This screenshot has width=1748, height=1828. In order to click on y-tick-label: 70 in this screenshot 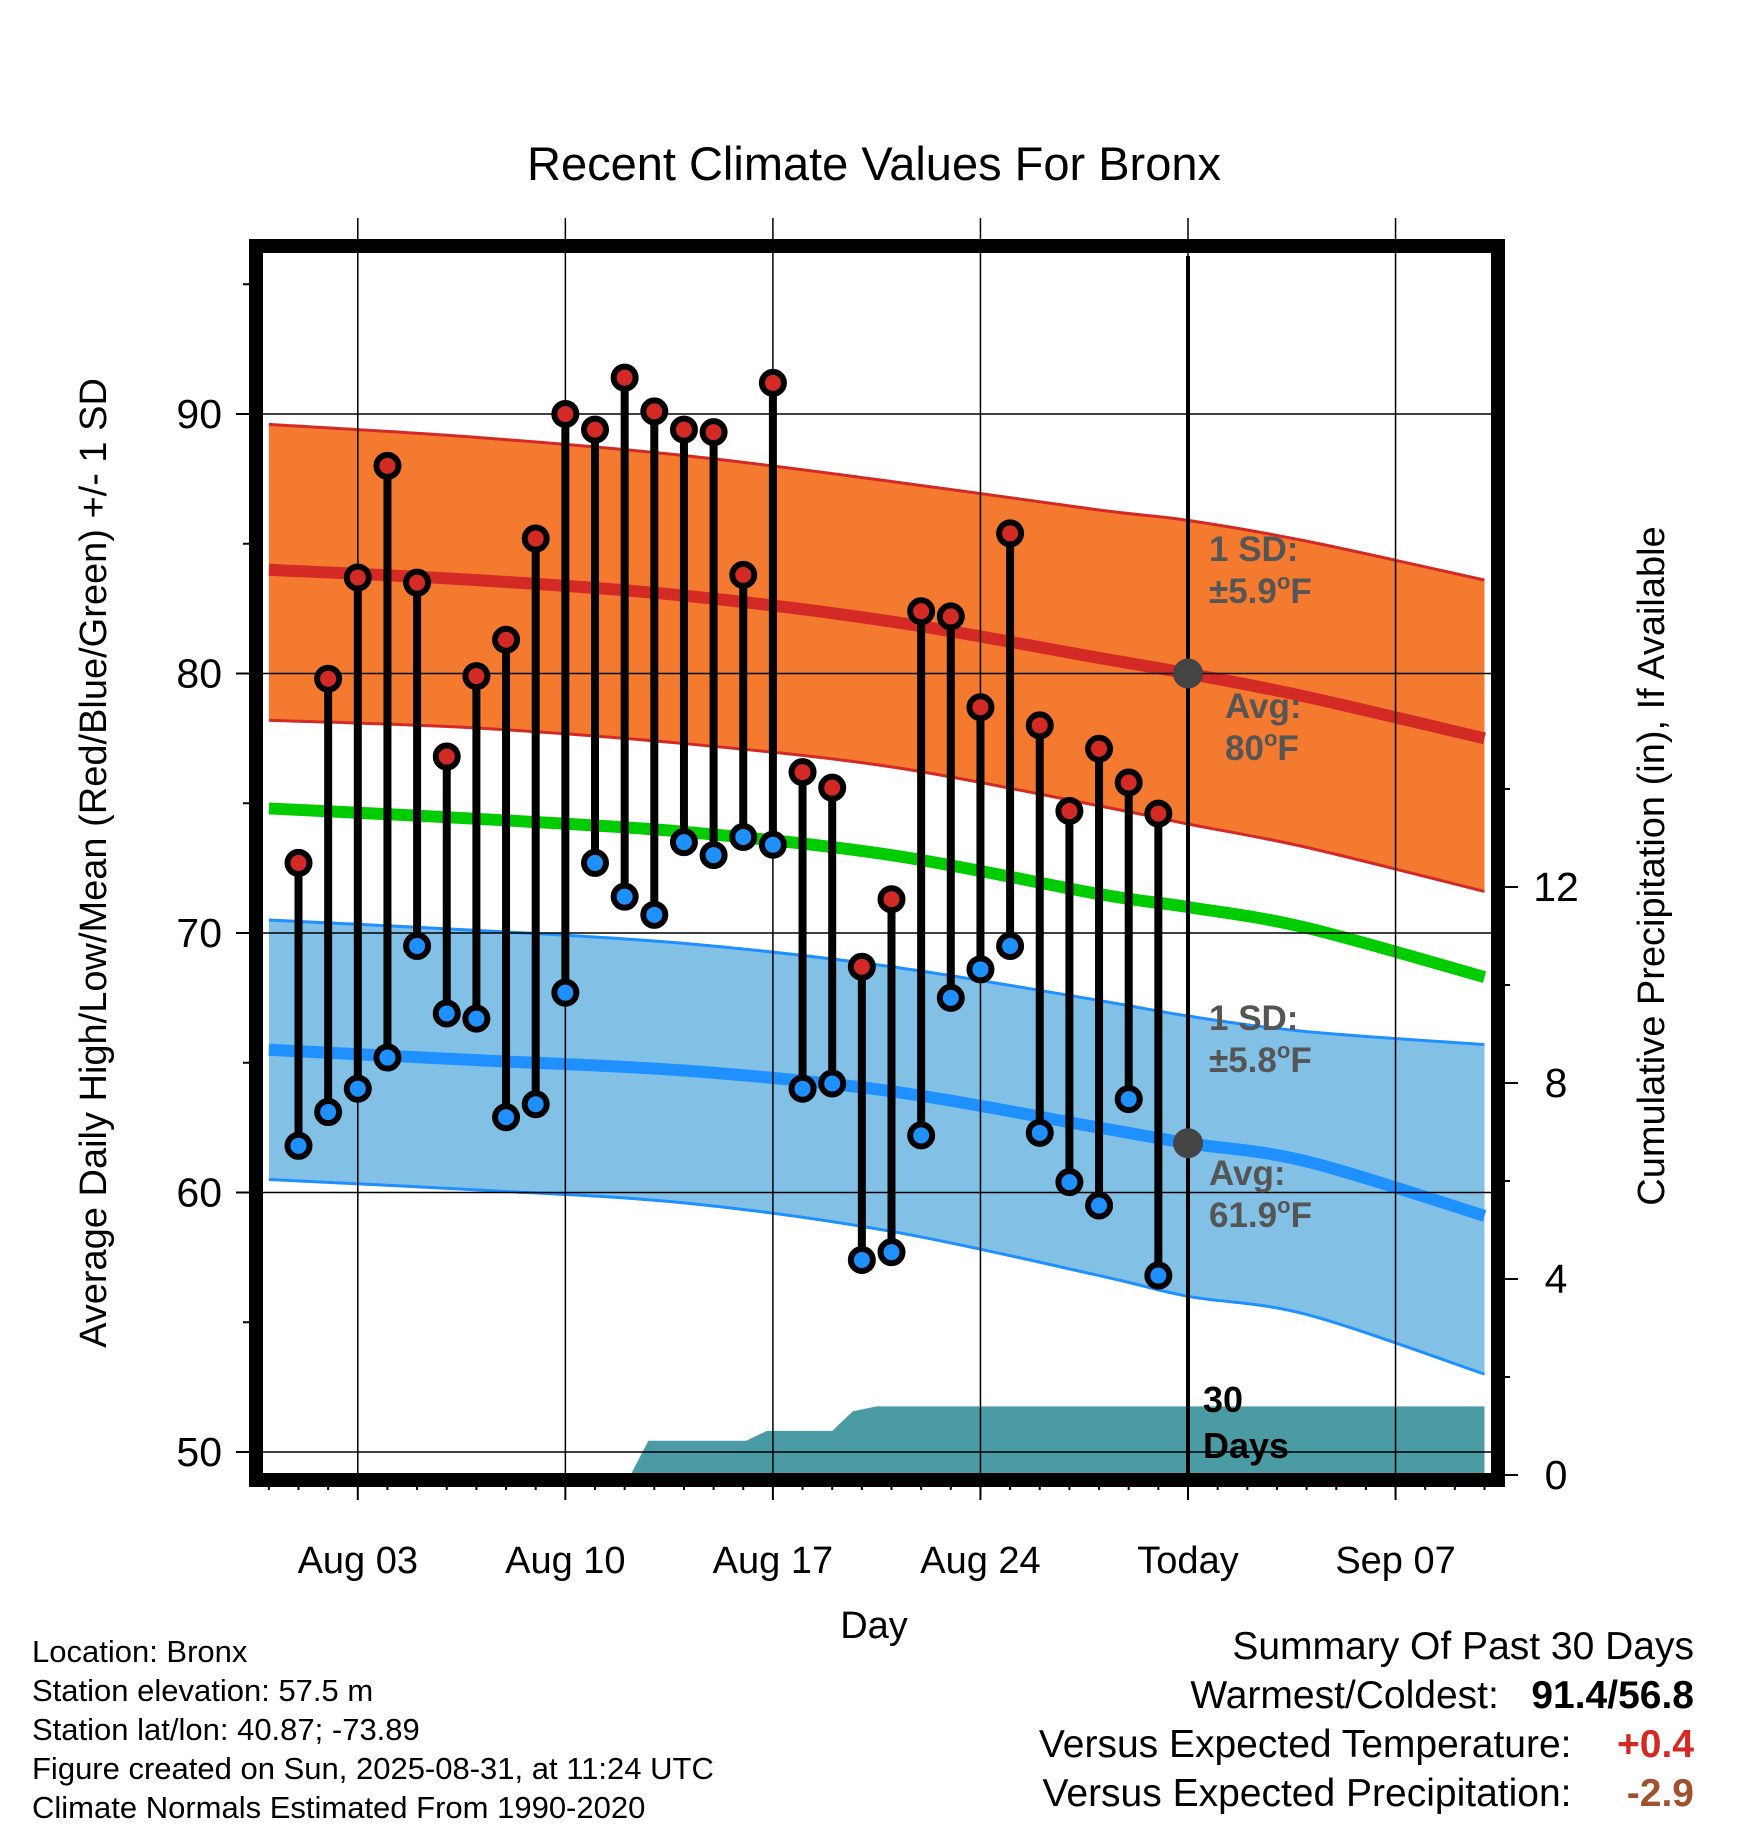, I will do `click(199, 933)`.